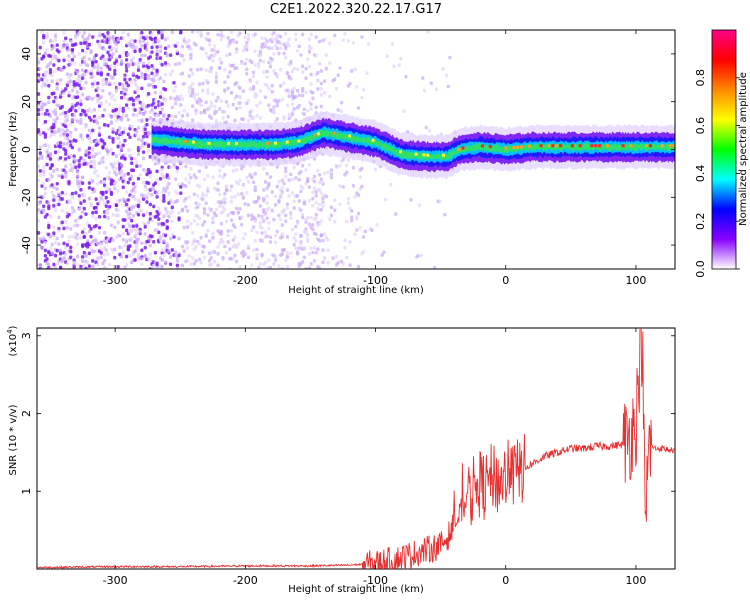 The width and height of the screenshot is (750, 600). Describe the element at coordinates (505, 280) in the screenshot. I see `x-tick-label: 0` at that location.